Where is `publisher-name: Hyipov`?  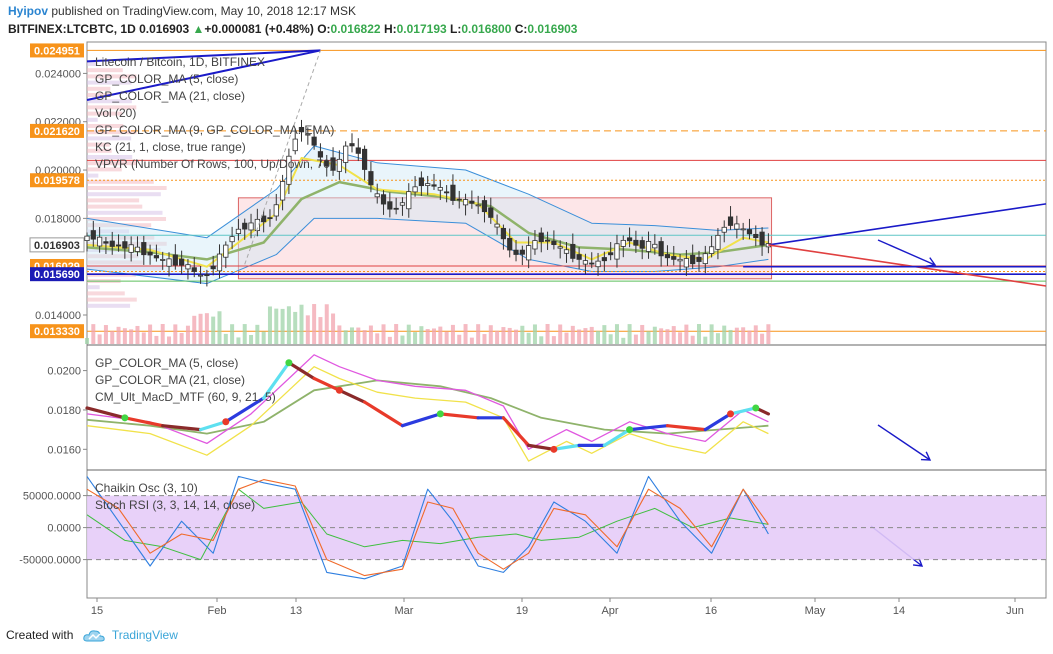
publisher-name: Hyipov is located at coordinates (28, 11).